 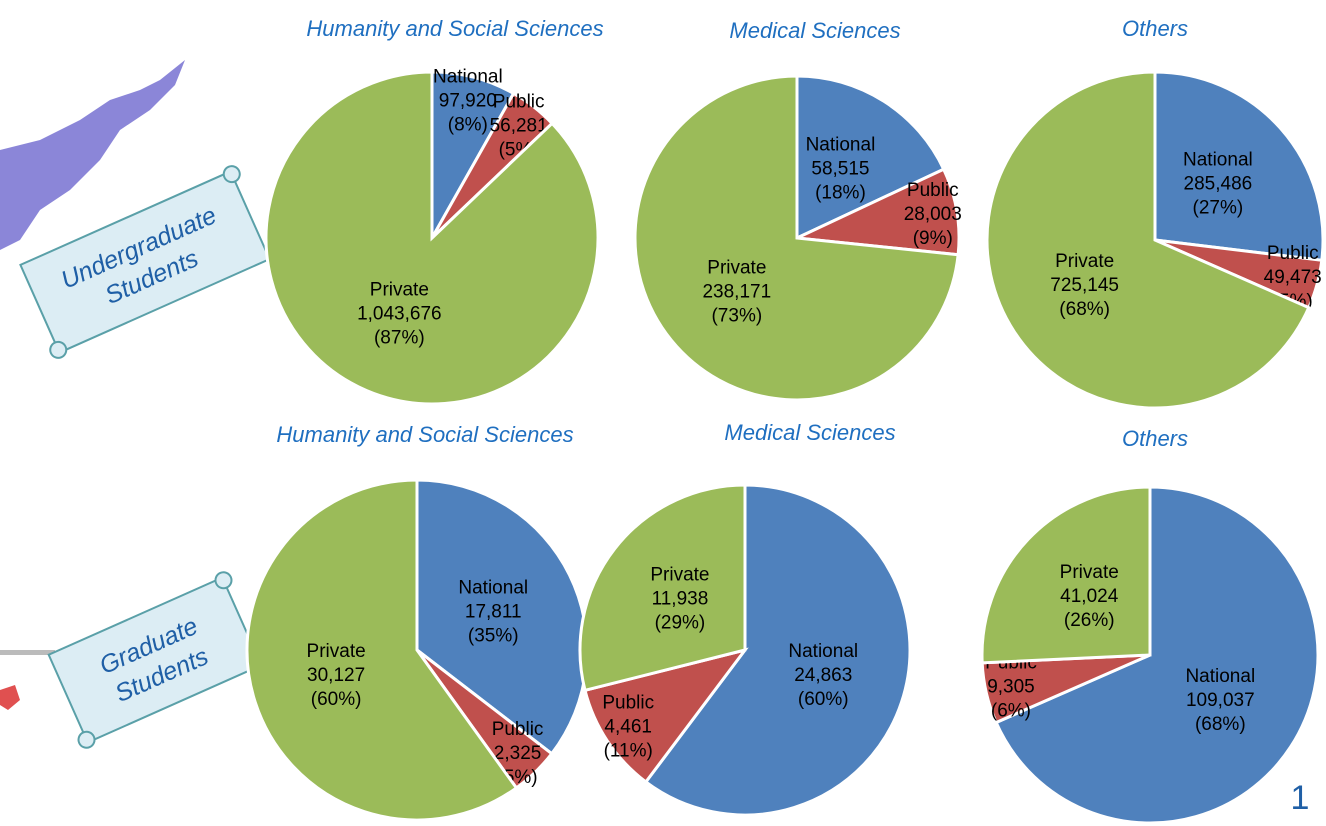 I want to click on slice-value: 238,171, so click(x=736, y=291).